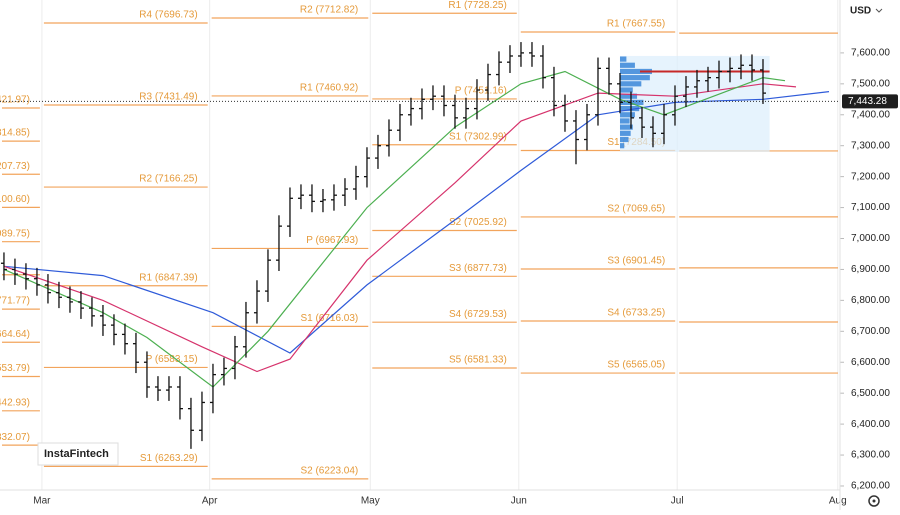 Image resolution: width=900 pixels, height=515 pixels. I want to click on currency-label: USD, so click(860, 11).